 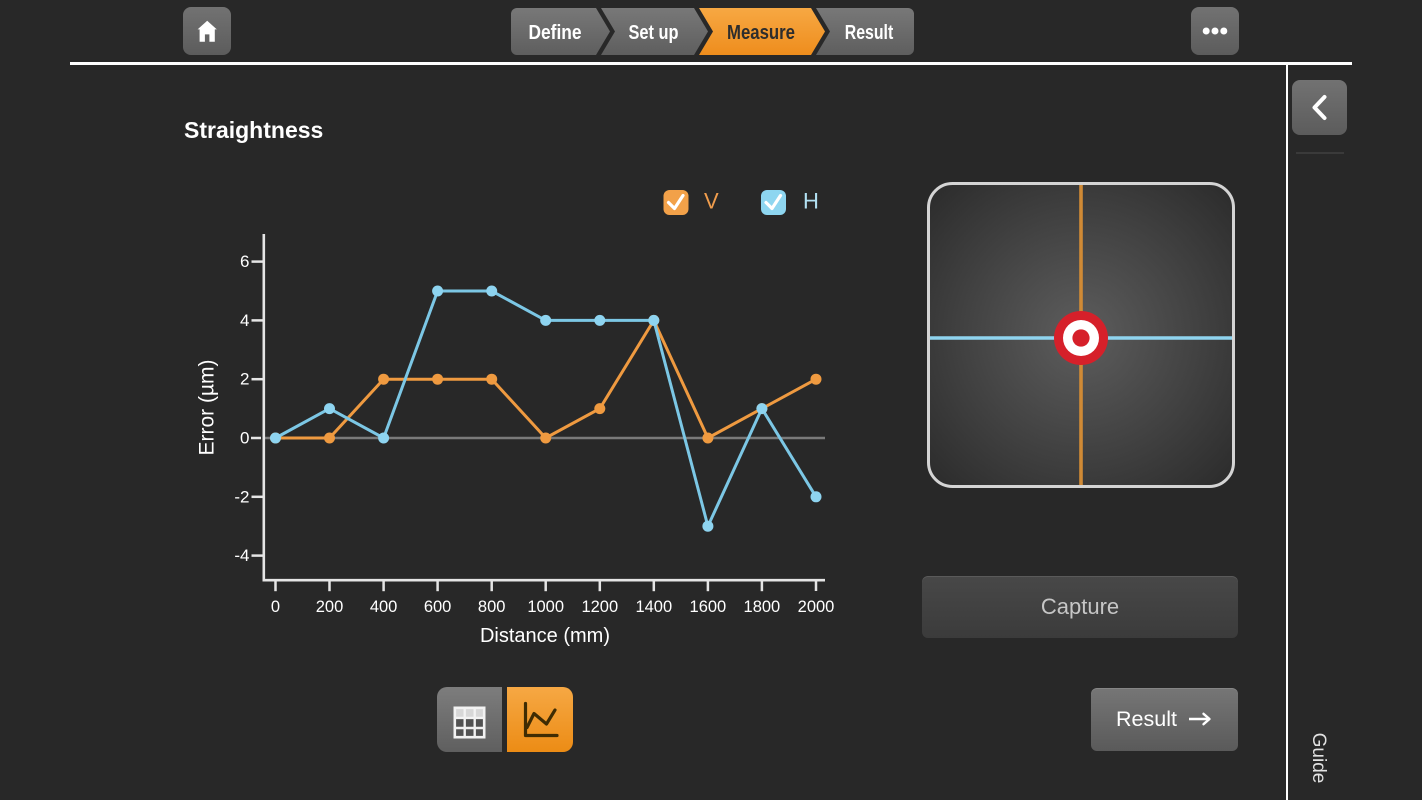 What do you see at coordinates (653, 607) in the screenshot?
I see `svg-text: 1400` at bounding box center [653, 607].